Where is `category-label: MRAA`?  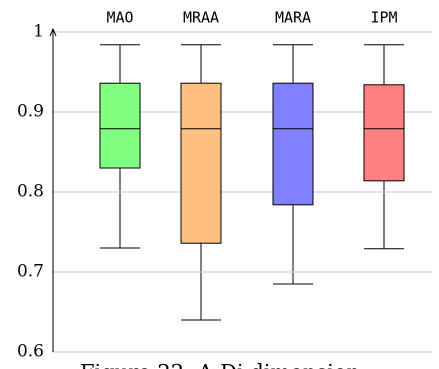
category-label: MRAA is located at coordinates (201, 18).